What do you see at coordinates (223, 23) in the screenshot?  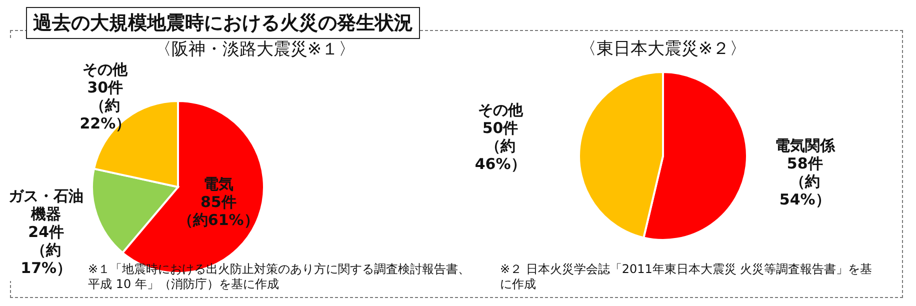 I see `chart-title: 過去の大規模地震時における火災の発生状況` at bounding box center [223, 23].